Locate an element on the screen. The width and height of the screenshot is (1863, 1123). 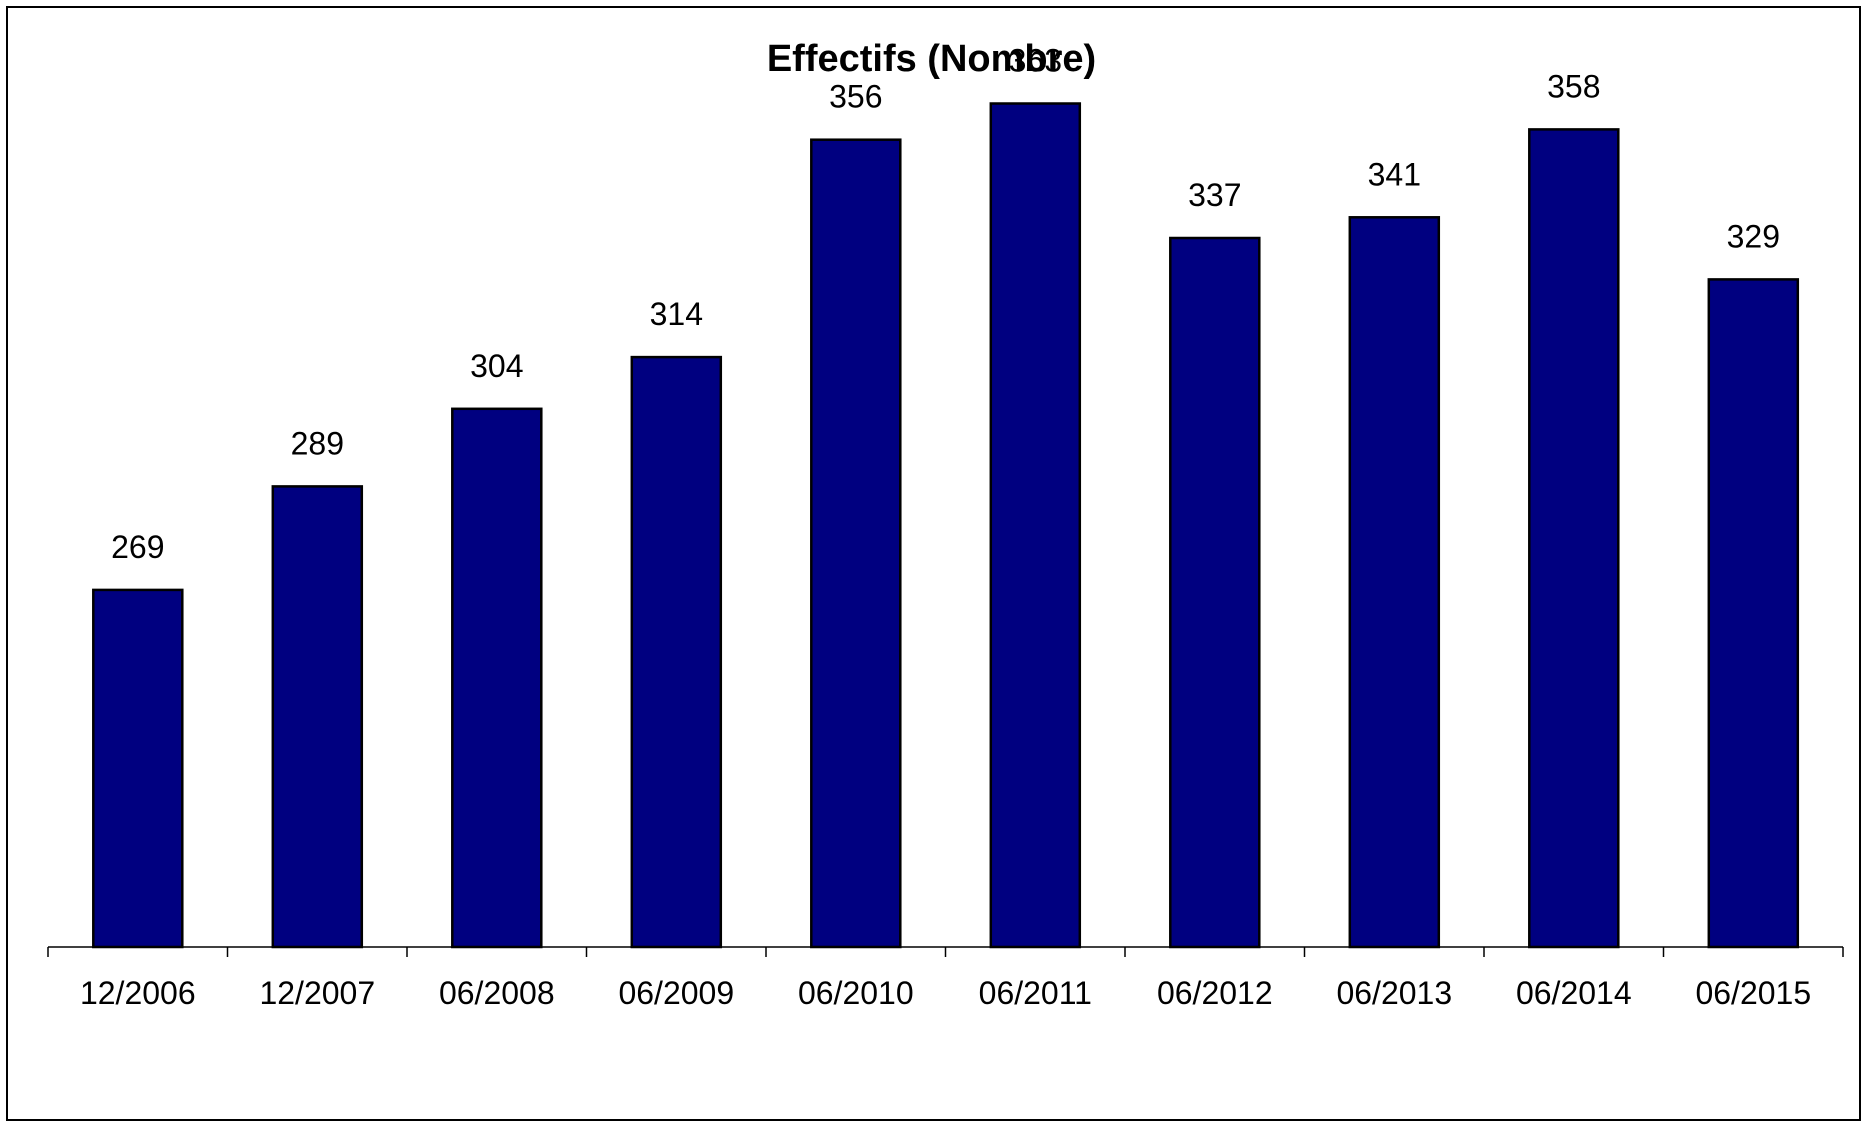
bar-12-2007 is located at coordinates (317, 717).